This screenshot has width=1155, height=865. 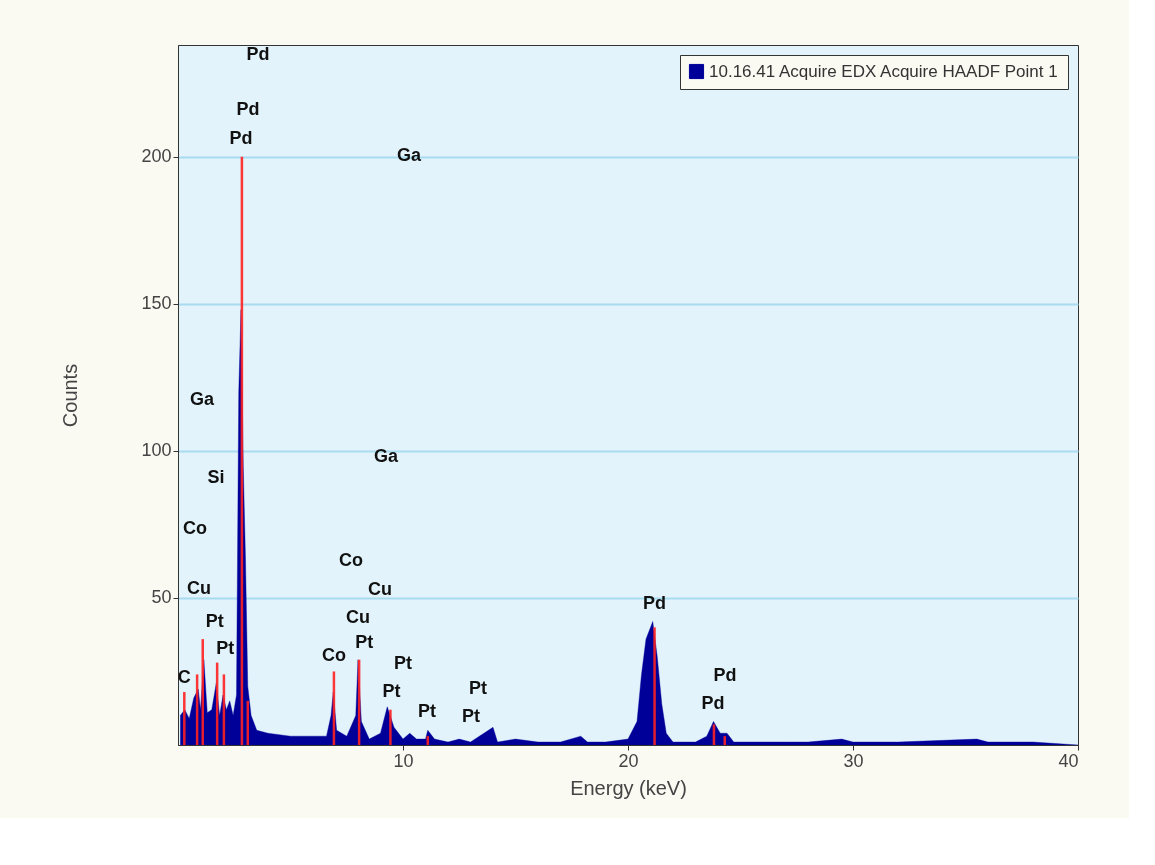 I want to click on x-tick-label: 20, so click(x=628, y=760).